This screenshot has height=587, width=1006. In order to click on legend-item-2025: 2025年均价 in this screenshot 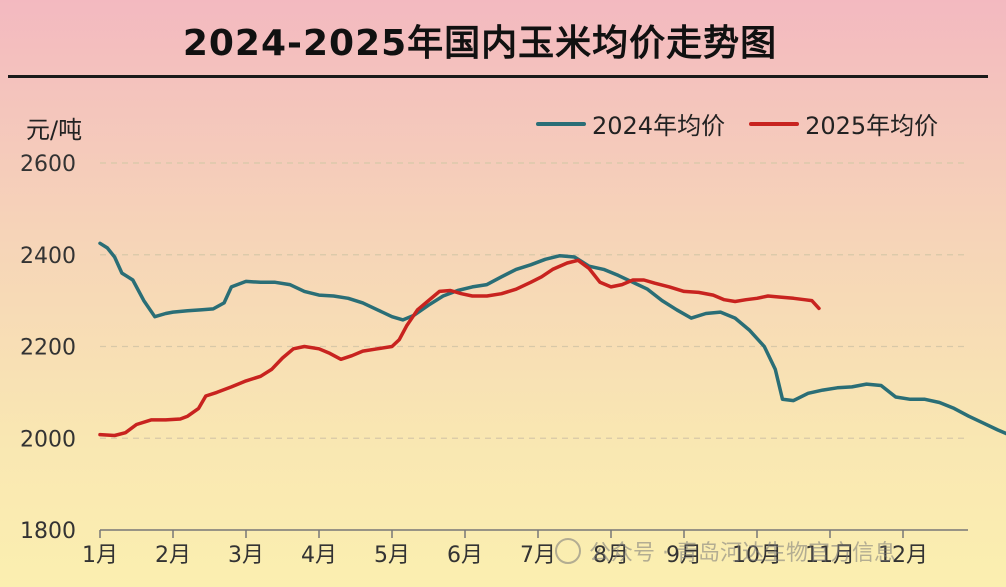, I will do `click(843, 123)`.